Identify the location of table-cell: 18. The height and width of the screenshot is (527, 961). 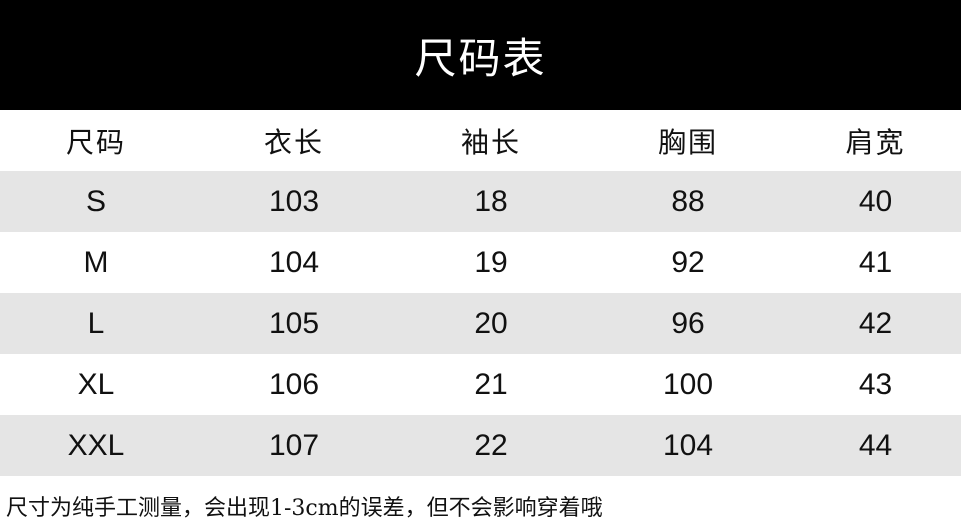
(491, 201).